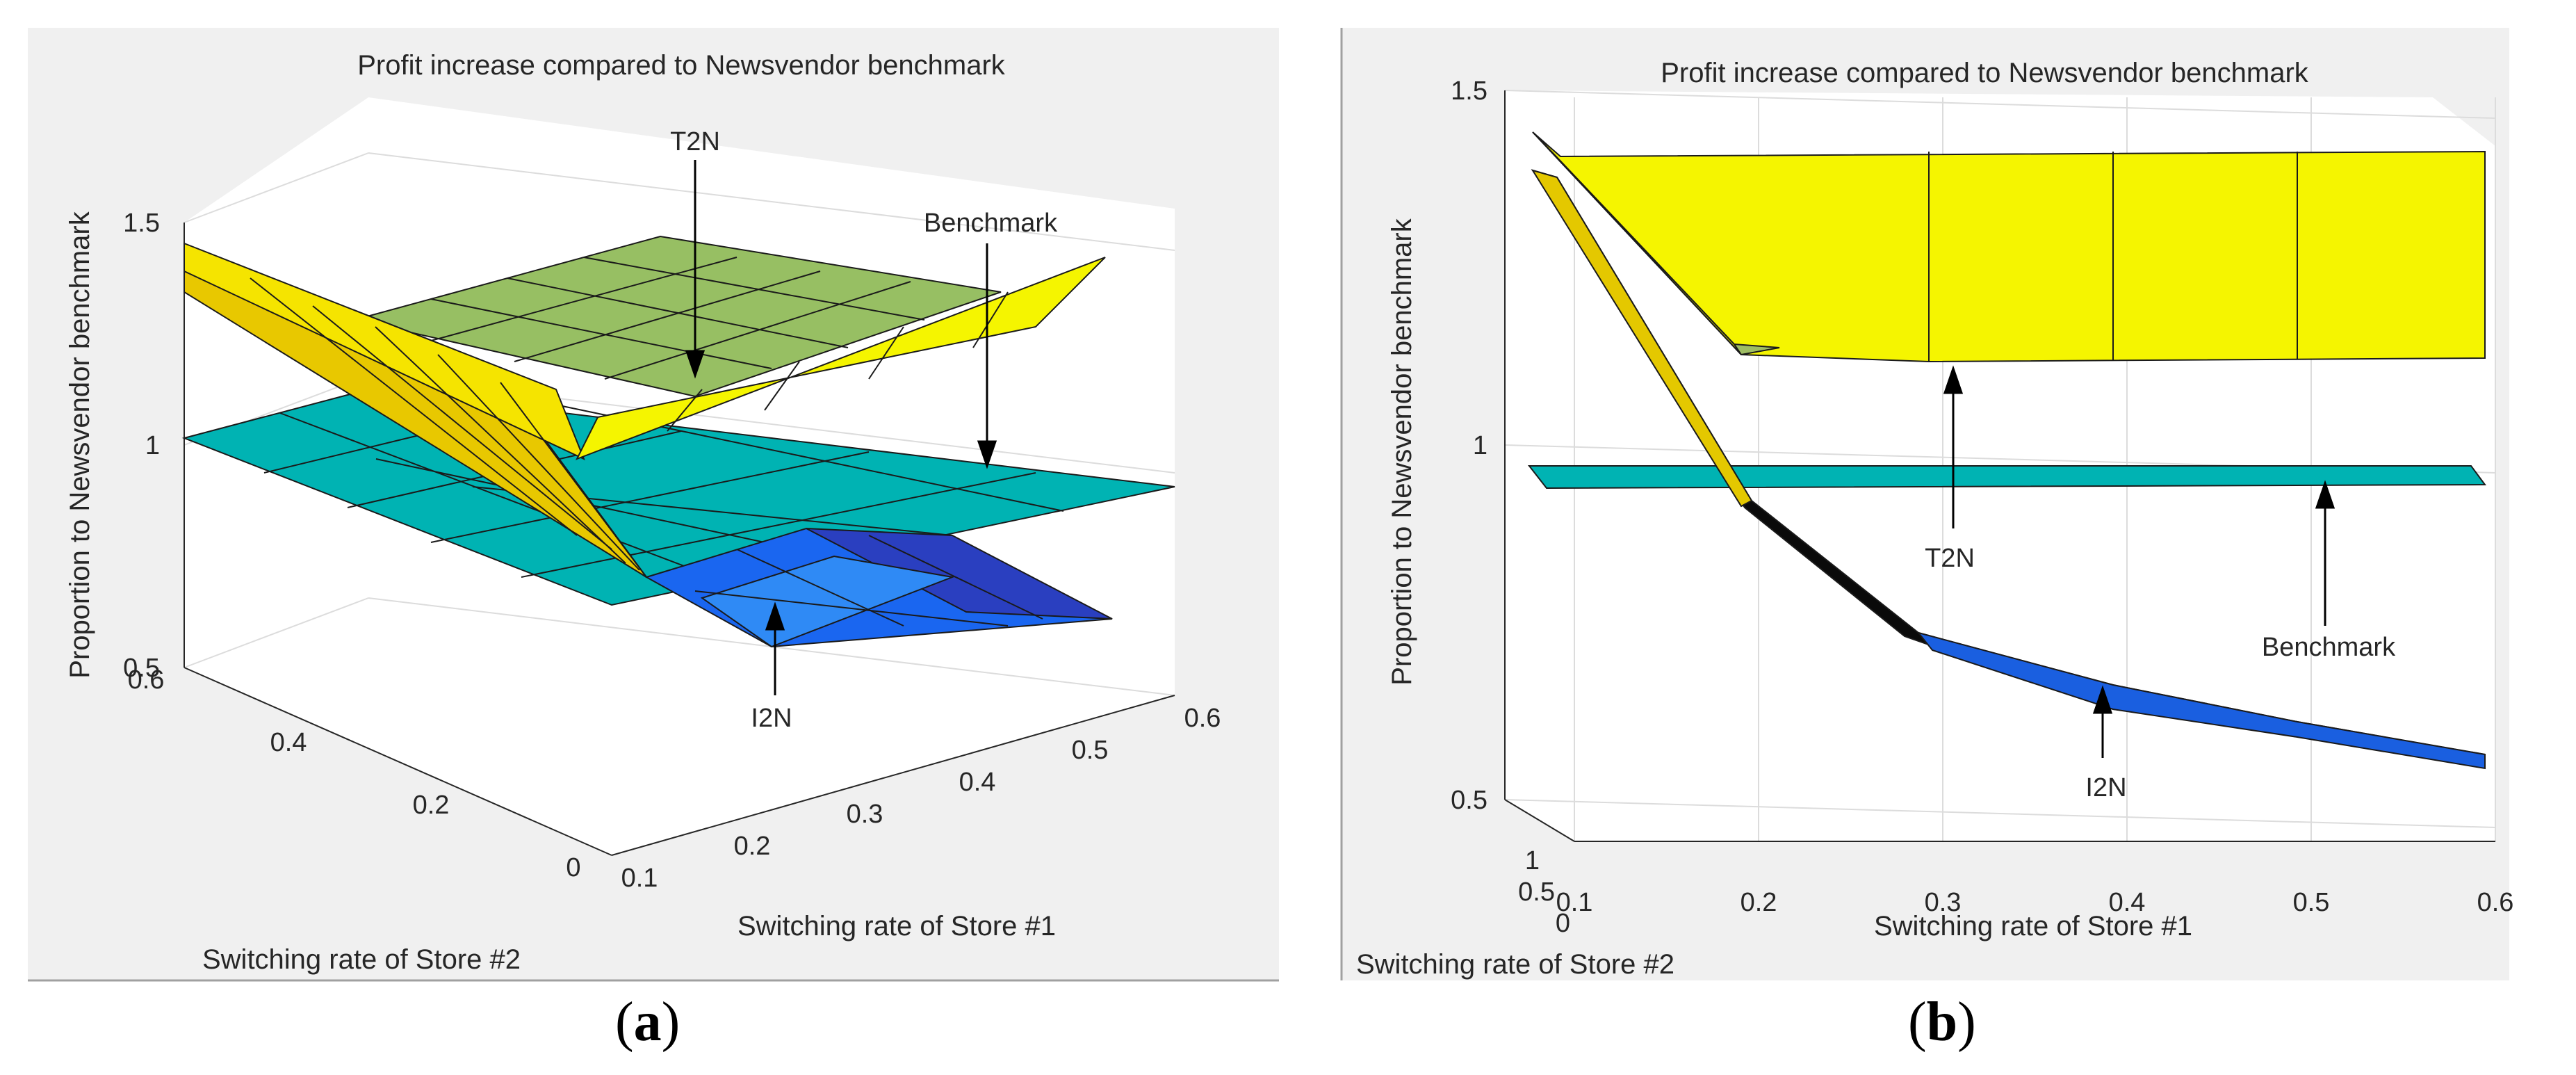 The width and height of the screenshot is (2576, 1075). I want to click on panel-a-caption: (a), so click(647, 1023).